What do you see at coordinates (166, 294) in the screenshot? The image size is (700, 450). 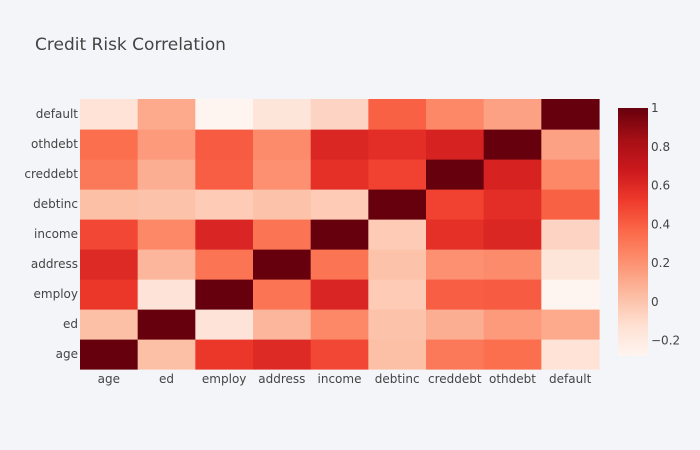 I see `heatmap-cell-employ-ed` at bounding box center [166, 294].